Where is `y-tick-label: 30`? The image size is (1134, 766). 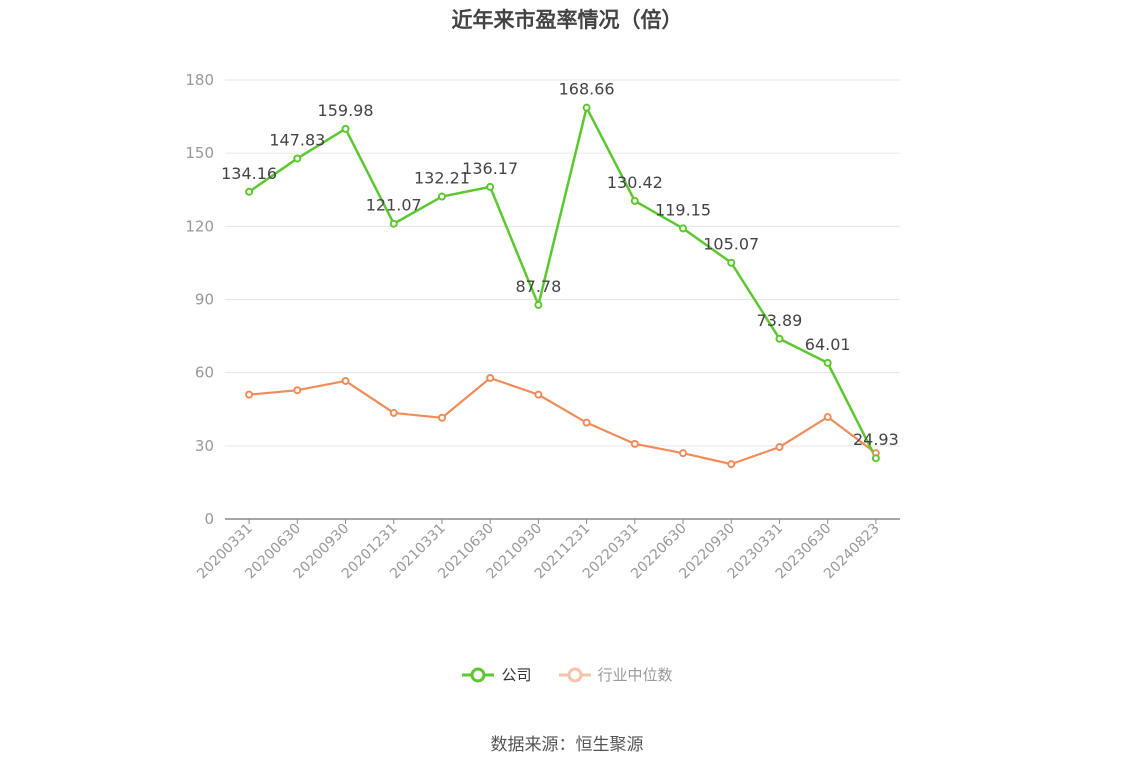 y-tick-label: 30 is located at coordinates (204, 446).